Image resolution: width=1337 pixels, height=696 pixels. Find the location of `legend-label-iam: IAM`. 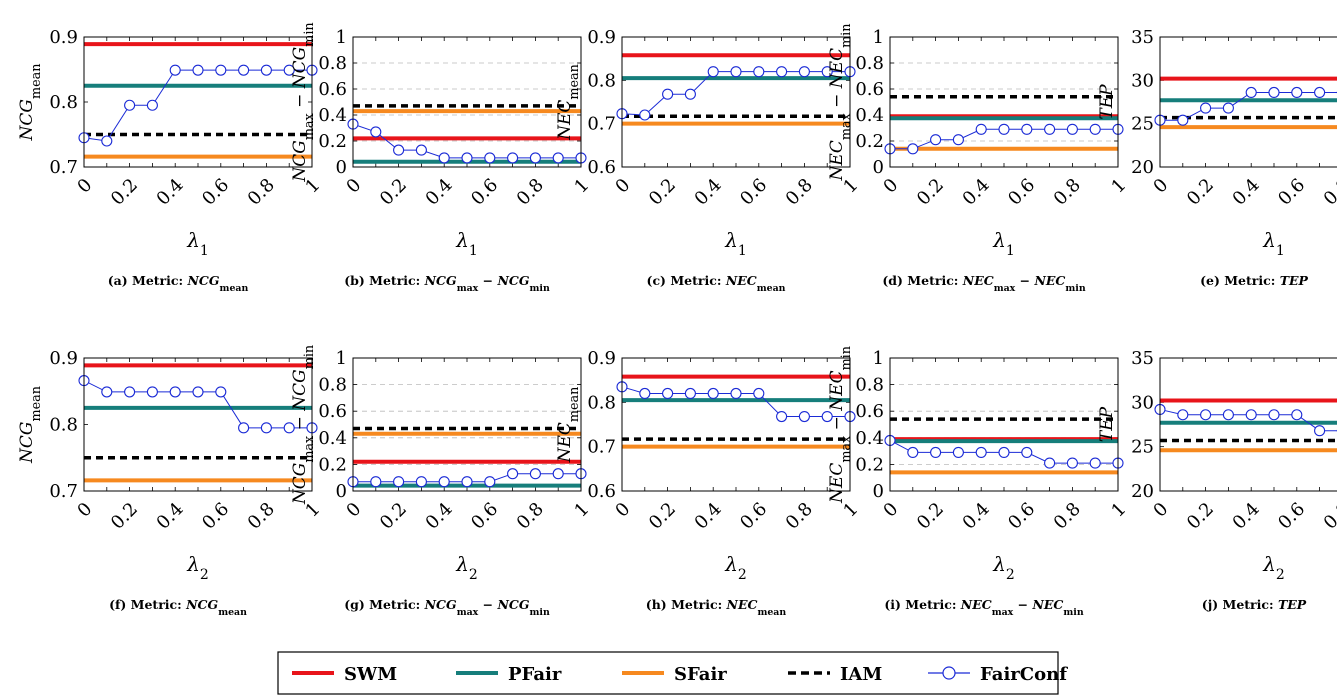

legend-label-iam: IAM is located at coordinates (861, 674).